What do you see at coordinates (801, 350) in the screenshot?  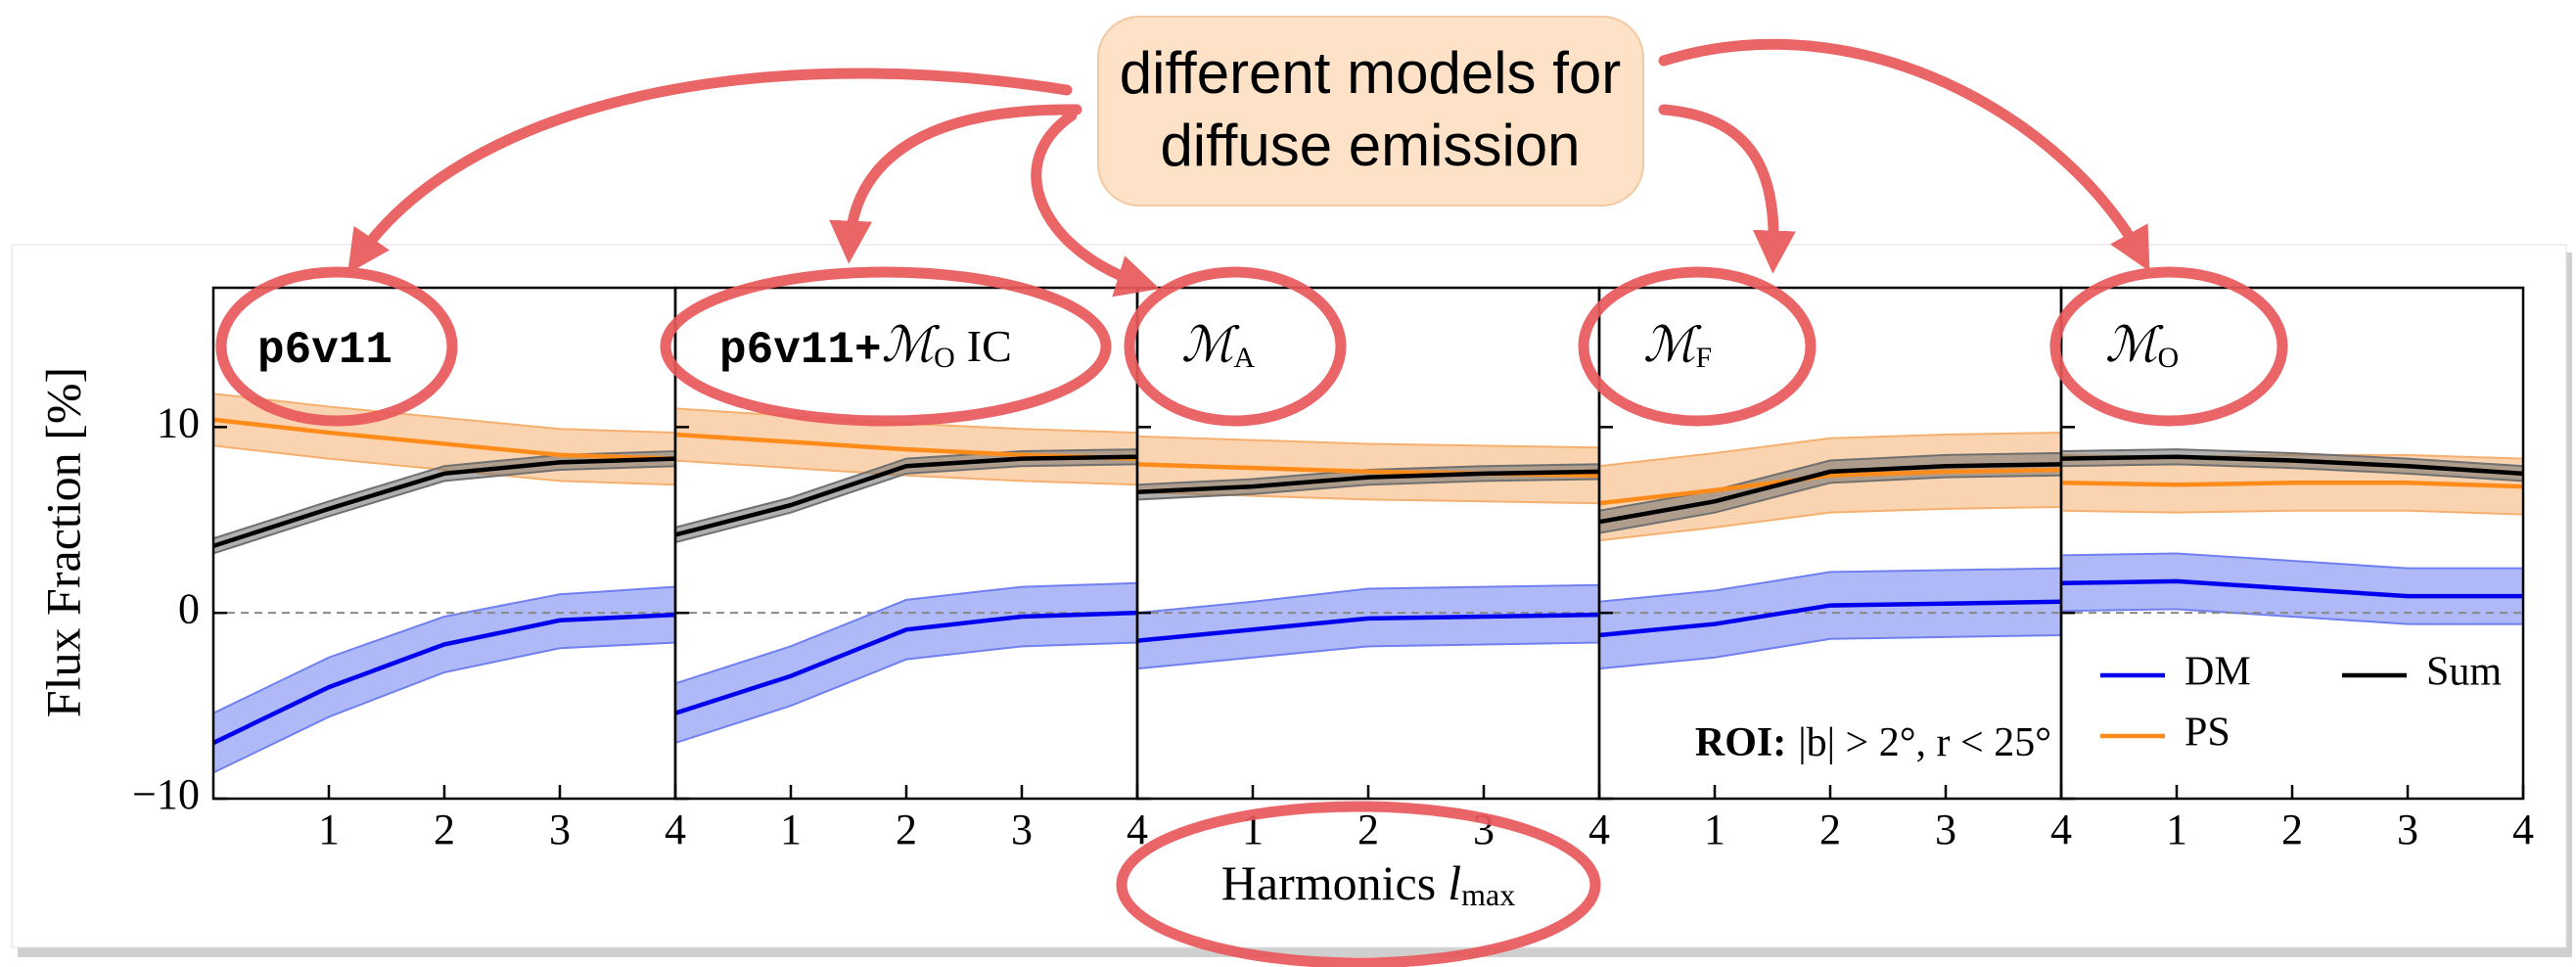 I see `title-part: p6v11+` at bounding box center [801, 350].